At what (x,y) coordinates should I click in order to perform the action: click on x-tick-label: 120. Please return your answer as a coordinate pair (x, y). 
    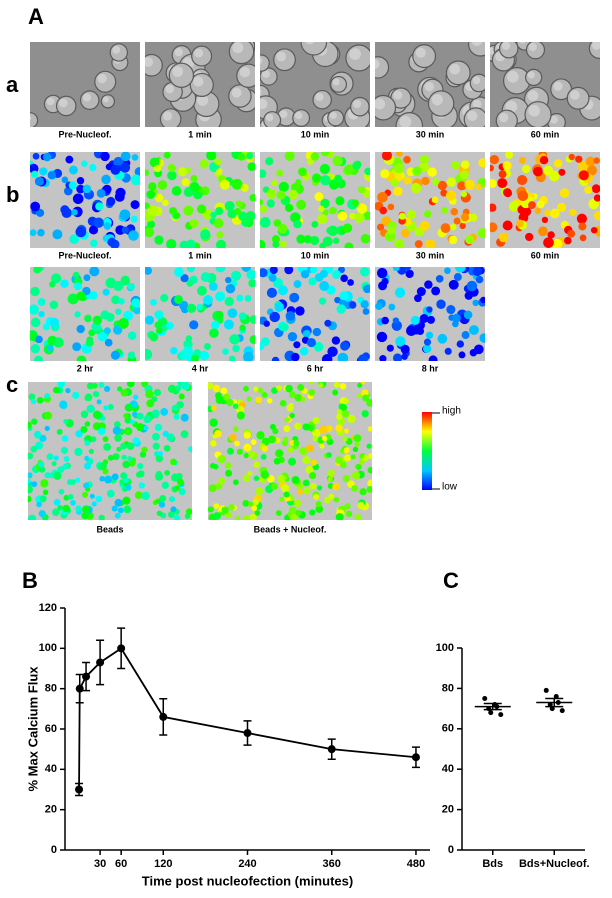
    Looking at the image, I should click on (163, 864).